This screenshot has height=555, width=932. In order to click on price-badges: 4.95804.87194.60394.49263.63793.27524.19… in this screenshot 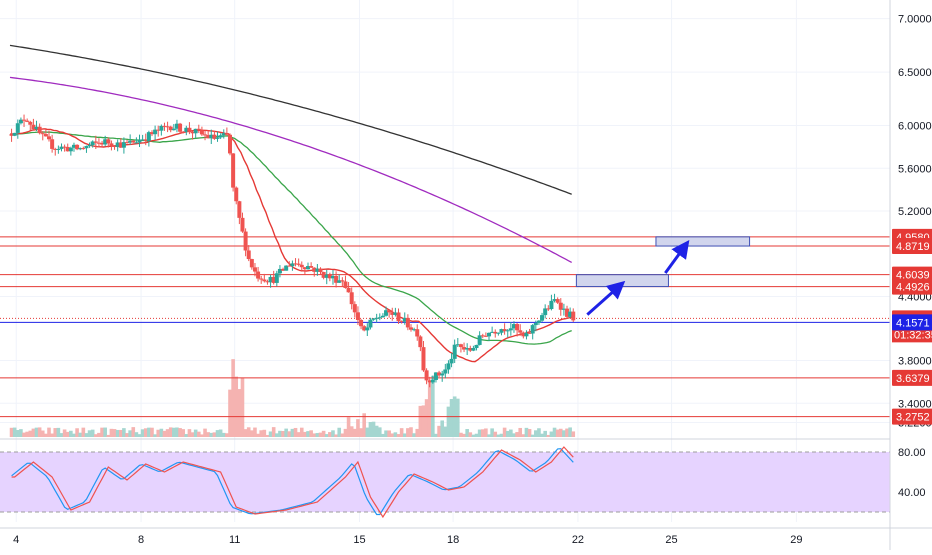, I will do `click(912, 326)`.